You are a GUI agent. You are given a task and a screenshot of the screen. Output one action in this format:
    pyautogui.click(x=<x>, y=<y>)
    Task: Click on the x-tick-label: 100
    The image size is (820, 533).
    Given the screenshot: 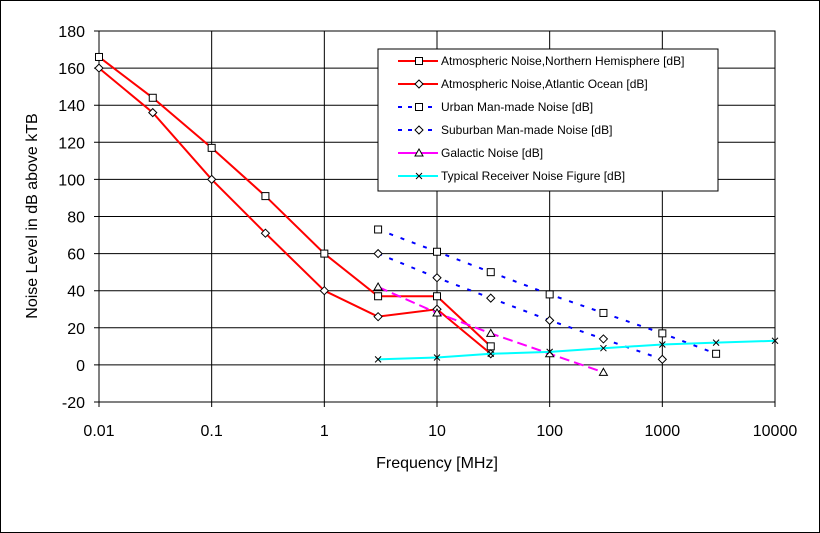 What is the action you would take?
    pyautogui.click(x=549, y=431)
    